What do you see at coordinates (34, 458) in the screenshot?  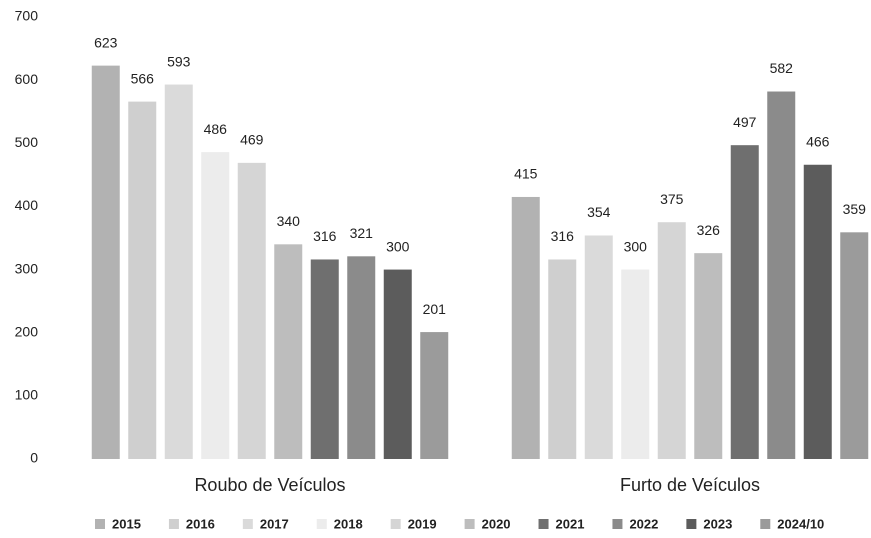 I see `y-tick-label: 0` at bounding box center [34, 458].